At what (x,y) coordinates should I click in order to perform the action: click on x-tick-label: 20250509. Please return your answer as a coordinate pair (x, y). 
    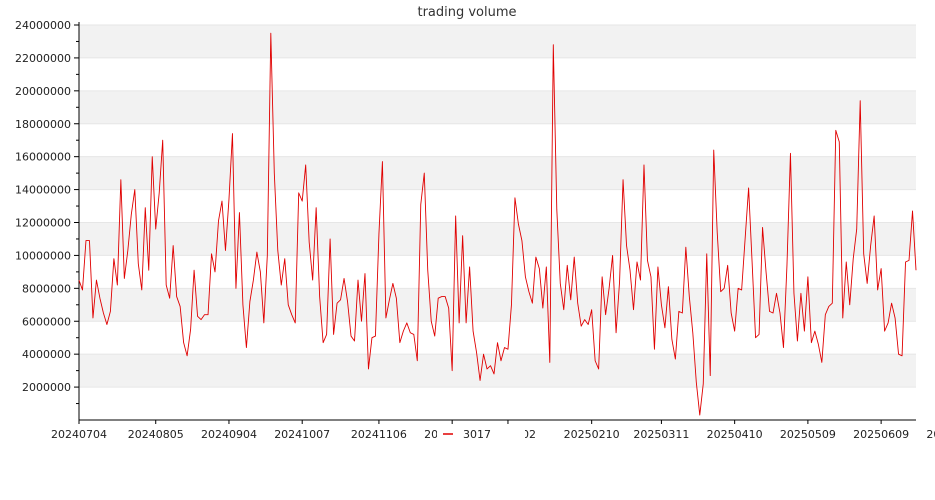
    Looking at the image, I should click on (808, 434).